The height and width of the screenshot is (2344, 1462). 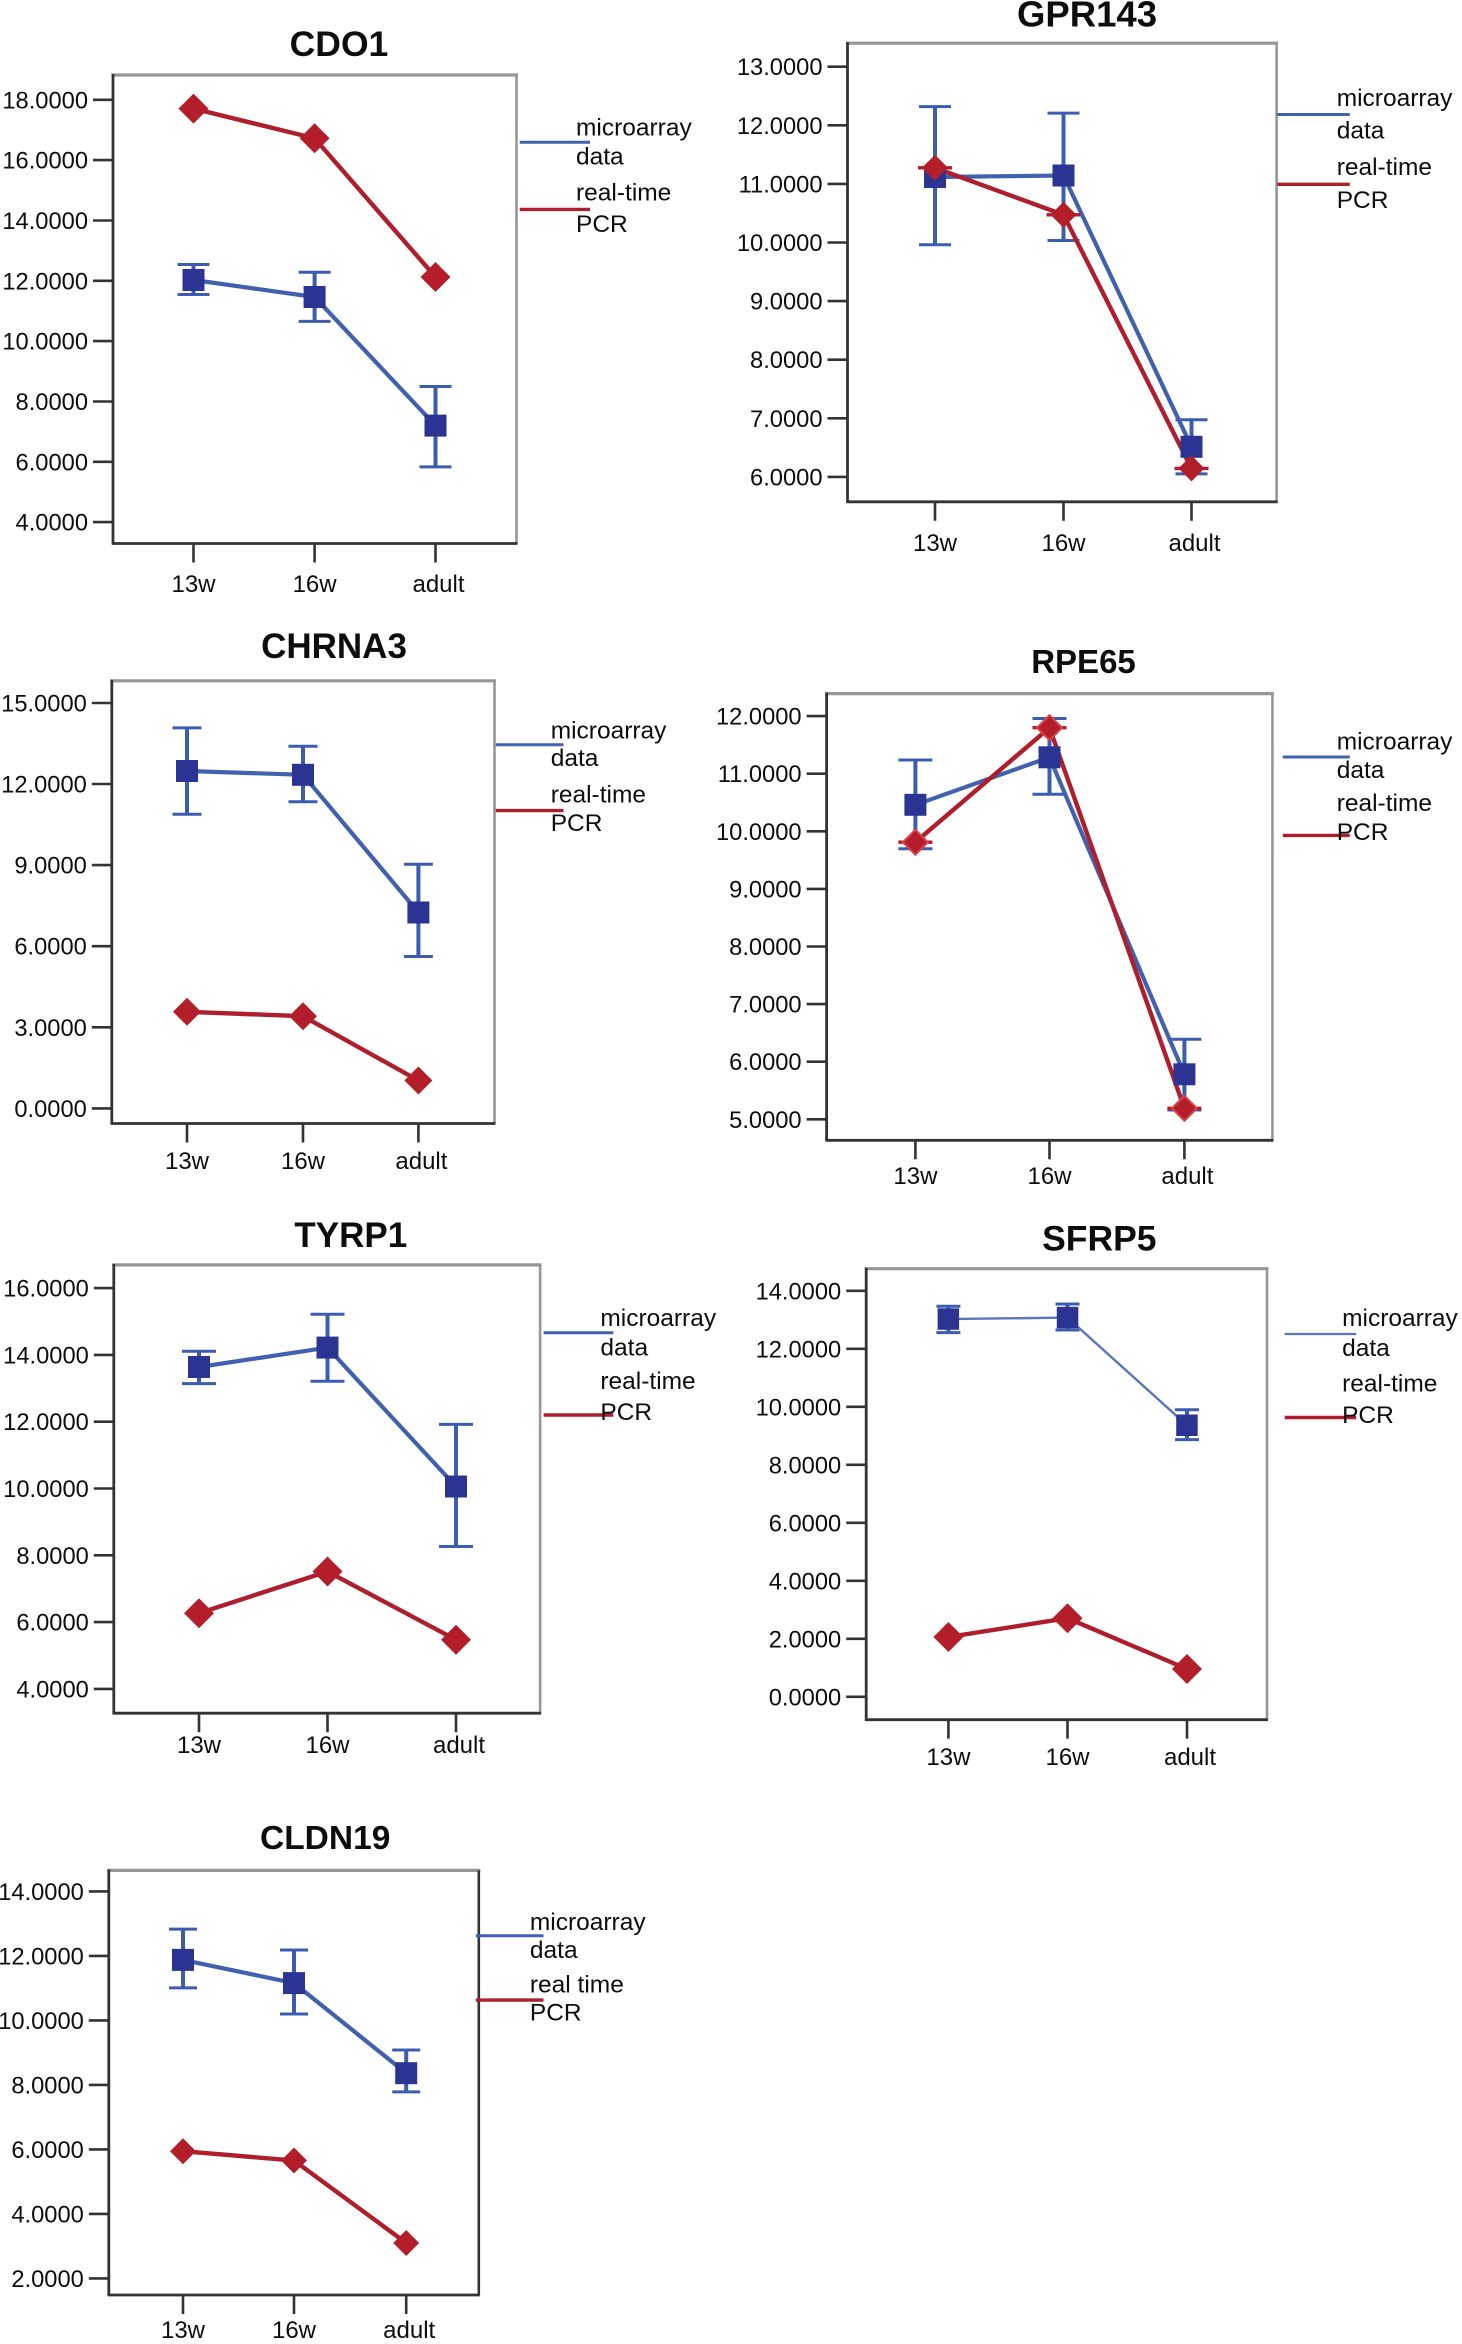 What do you see at coordinates (44, 705) in the screenshot?
I see `svg-text: 15.0000` at bounding box center [44, 705].